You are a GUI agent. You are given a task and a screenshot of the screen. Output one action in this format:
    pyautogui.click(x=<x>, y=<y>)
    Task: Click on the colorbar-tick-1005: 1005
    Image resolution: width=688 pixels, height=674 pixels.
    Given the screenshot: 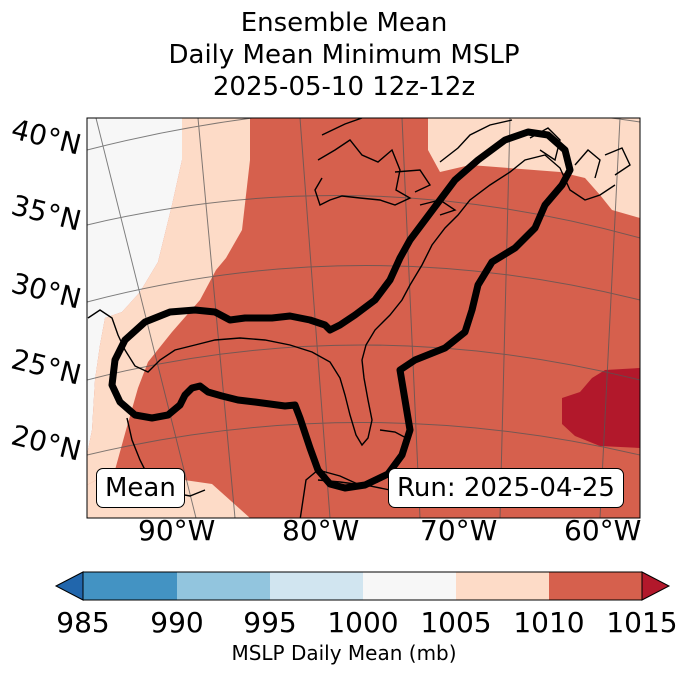 What is the action you would take?
    pyautogui.click(x=456, y=622)
    